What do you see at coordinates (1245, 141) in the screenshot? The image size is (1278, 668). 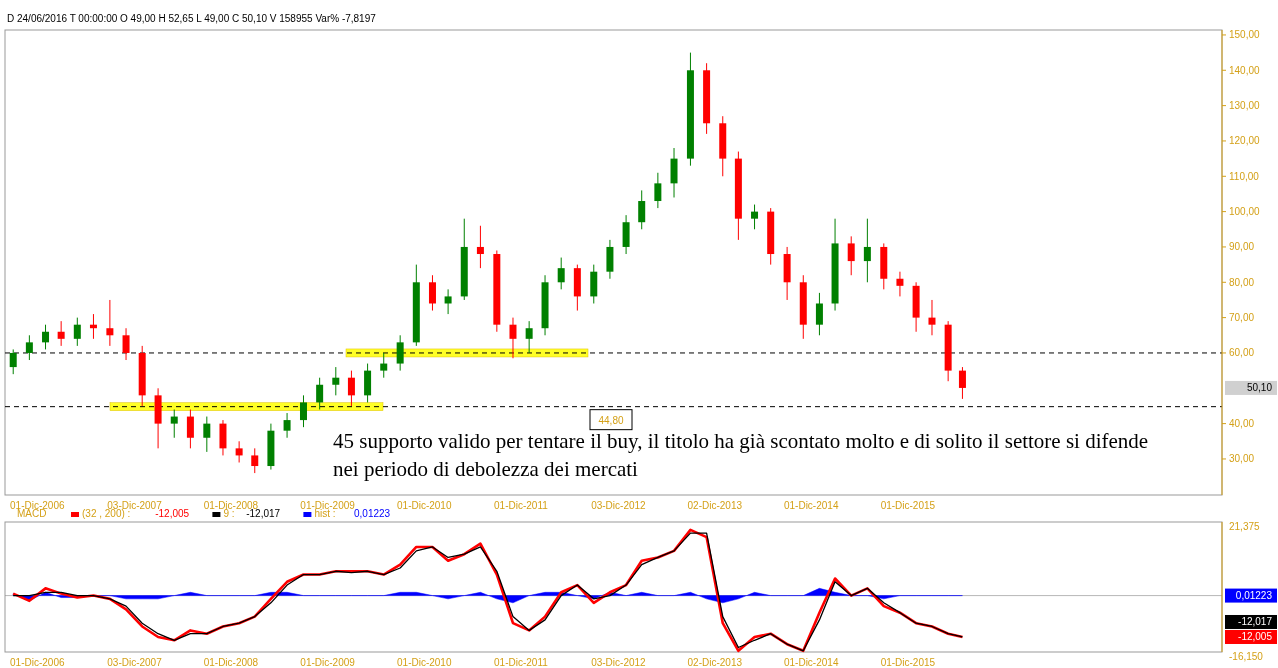 I see `y-tick-label: 120,00` at bounding box center [1245, 141].